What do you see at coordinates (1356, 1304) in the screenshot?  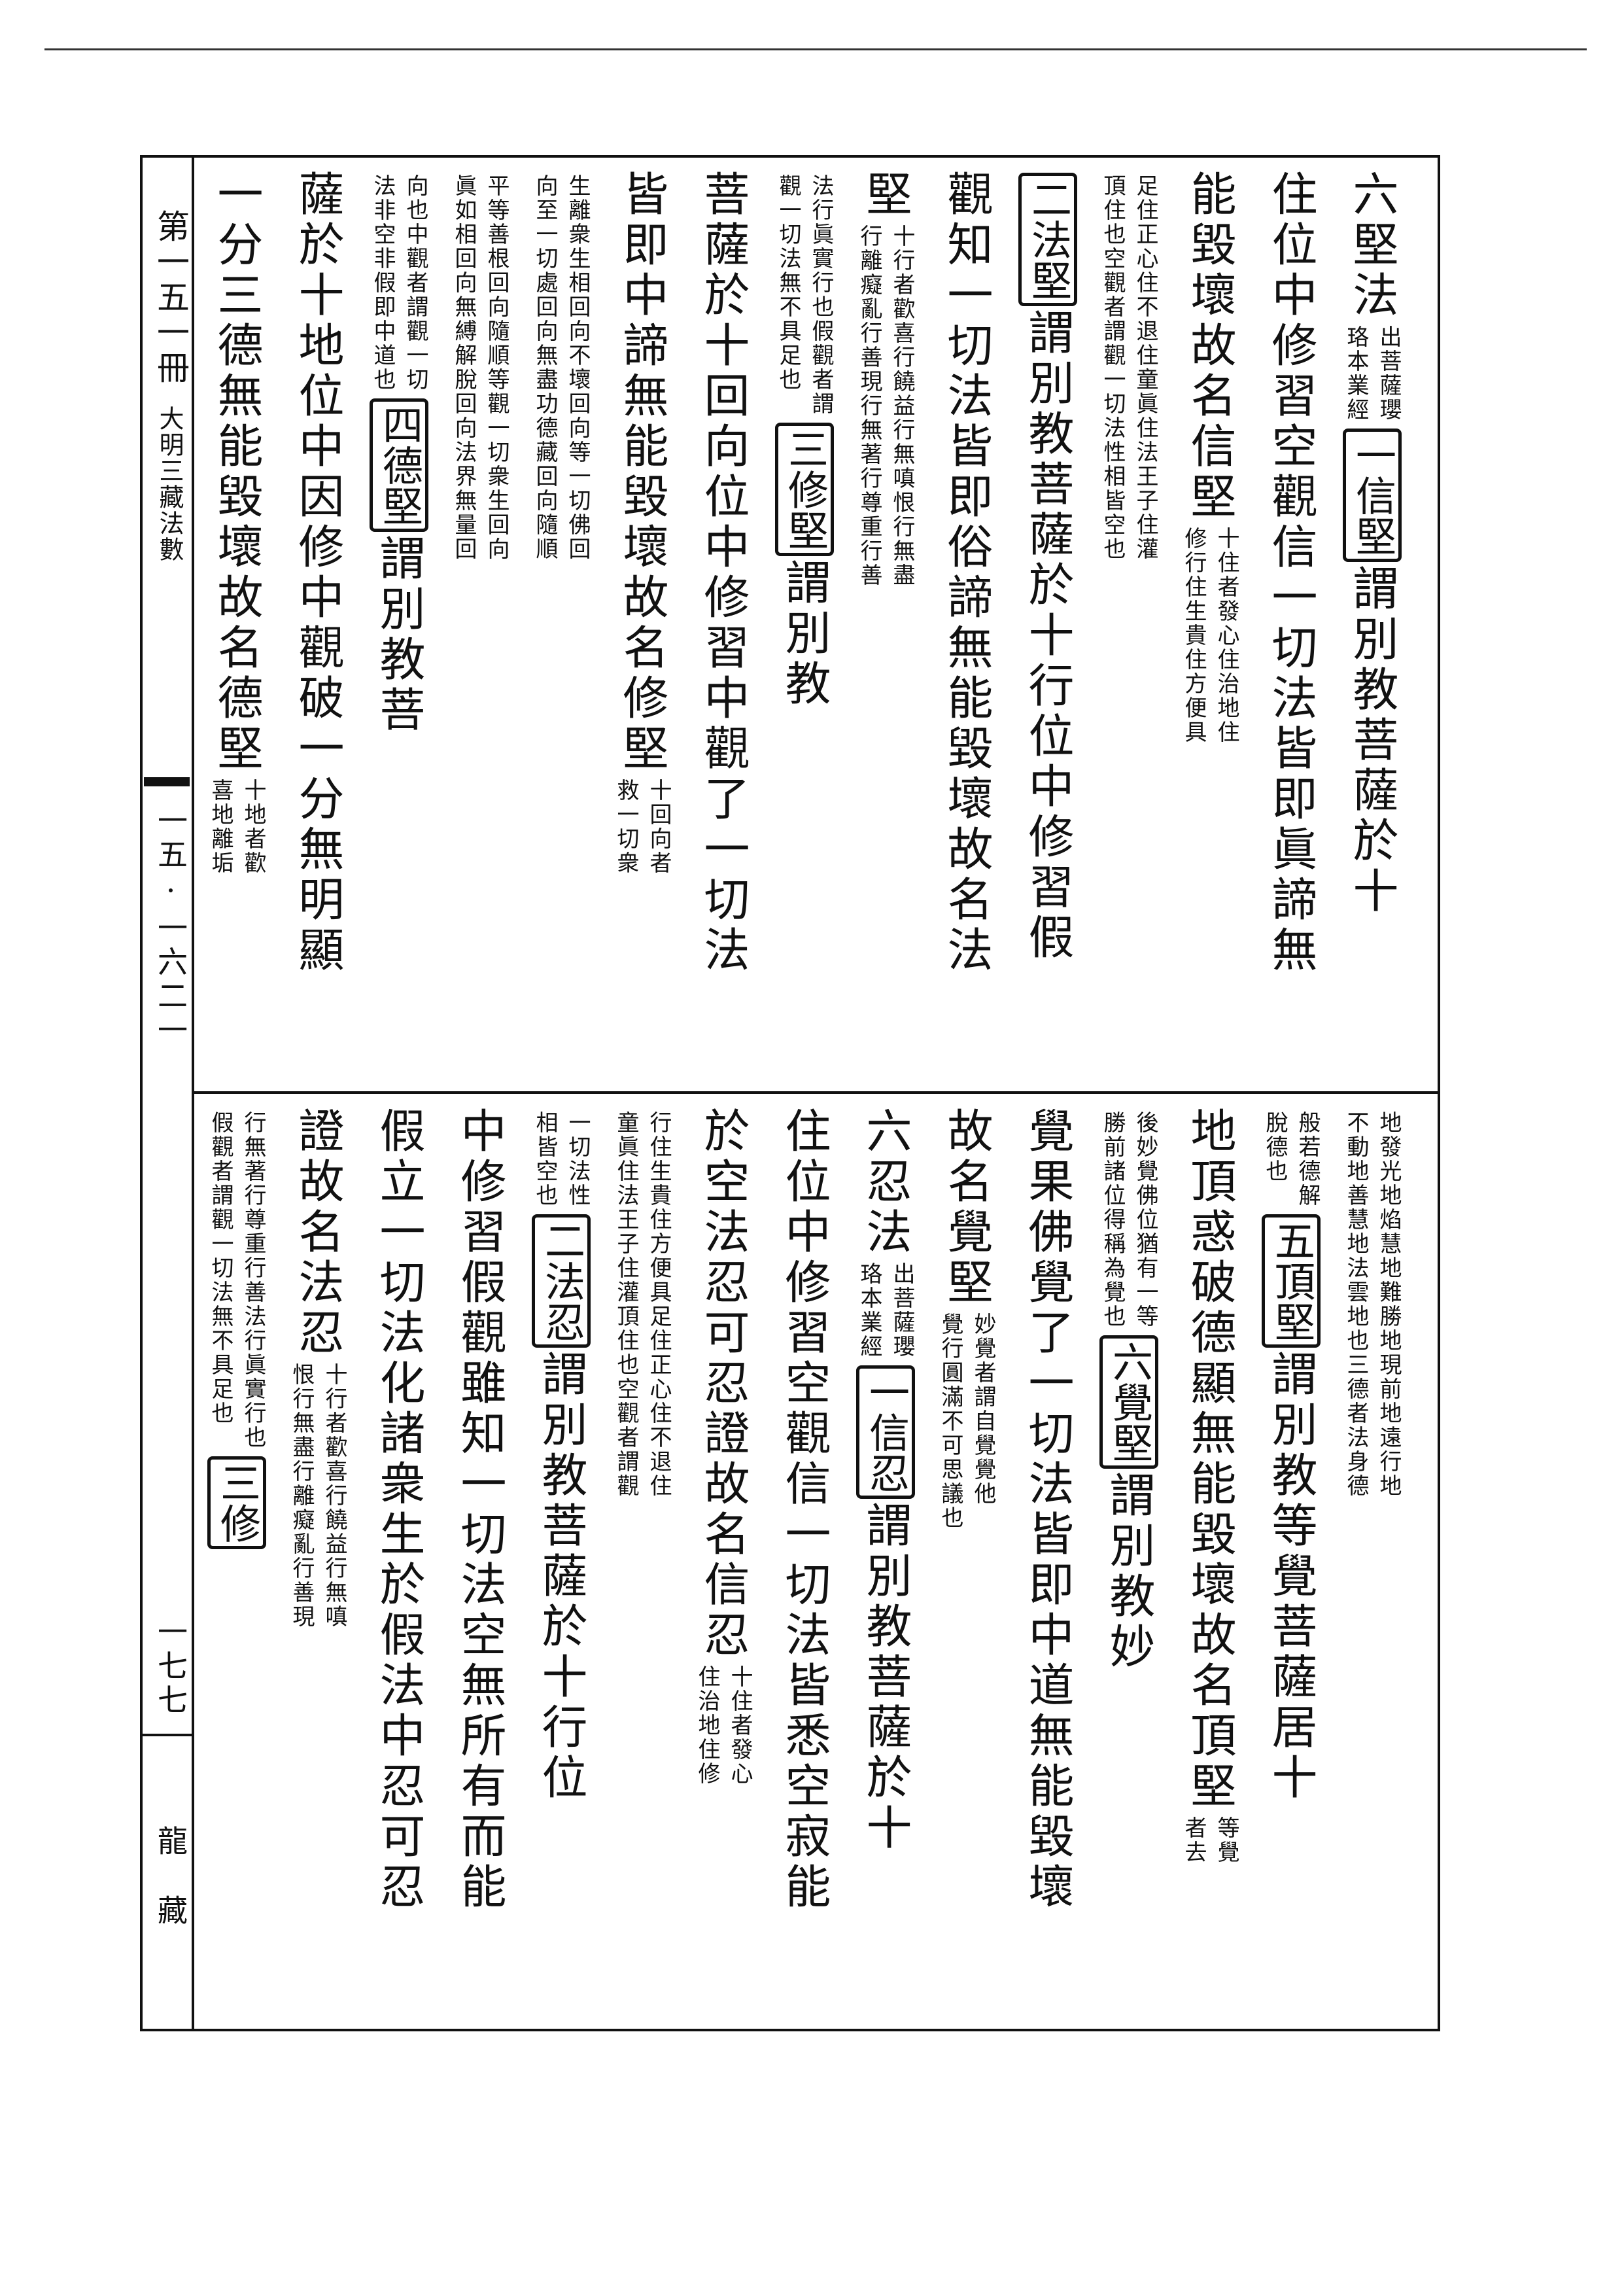 I see `annotation-line: 不動地善慧地法雲地也三德者法身德` at bounding box center [1356, 1304].